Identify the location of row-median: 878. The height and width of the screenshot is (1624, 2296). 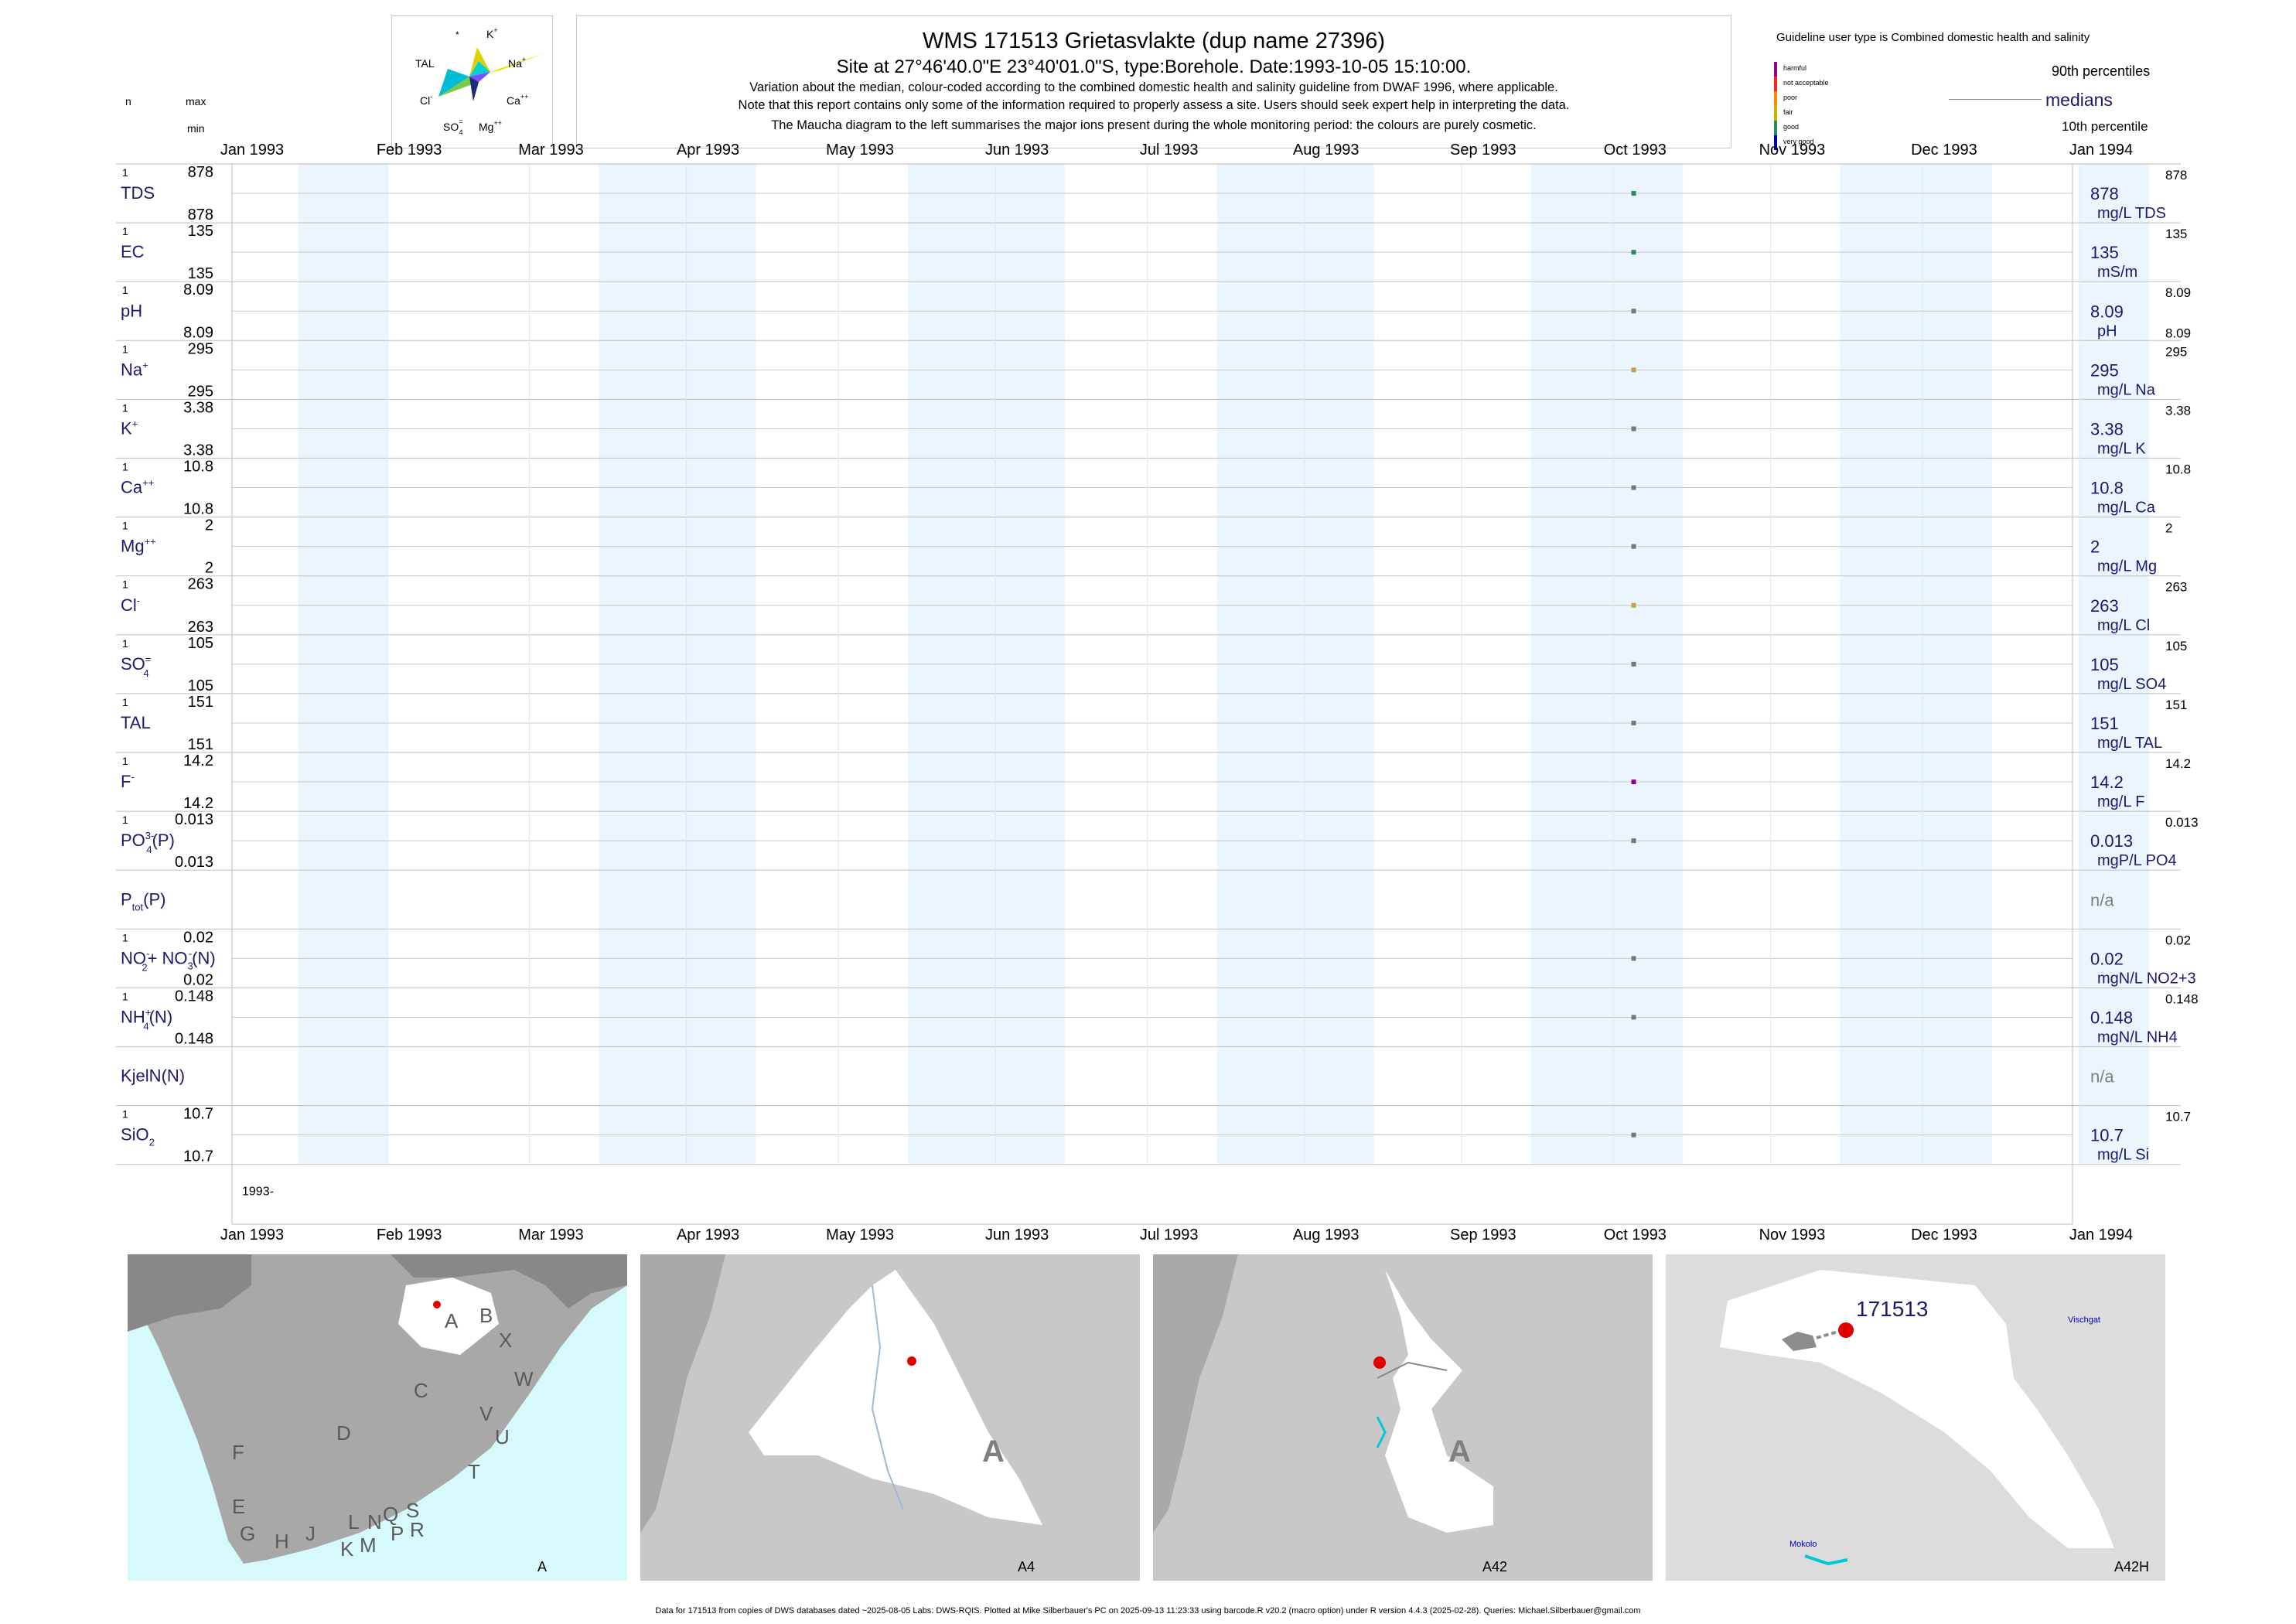
(2104, 193).